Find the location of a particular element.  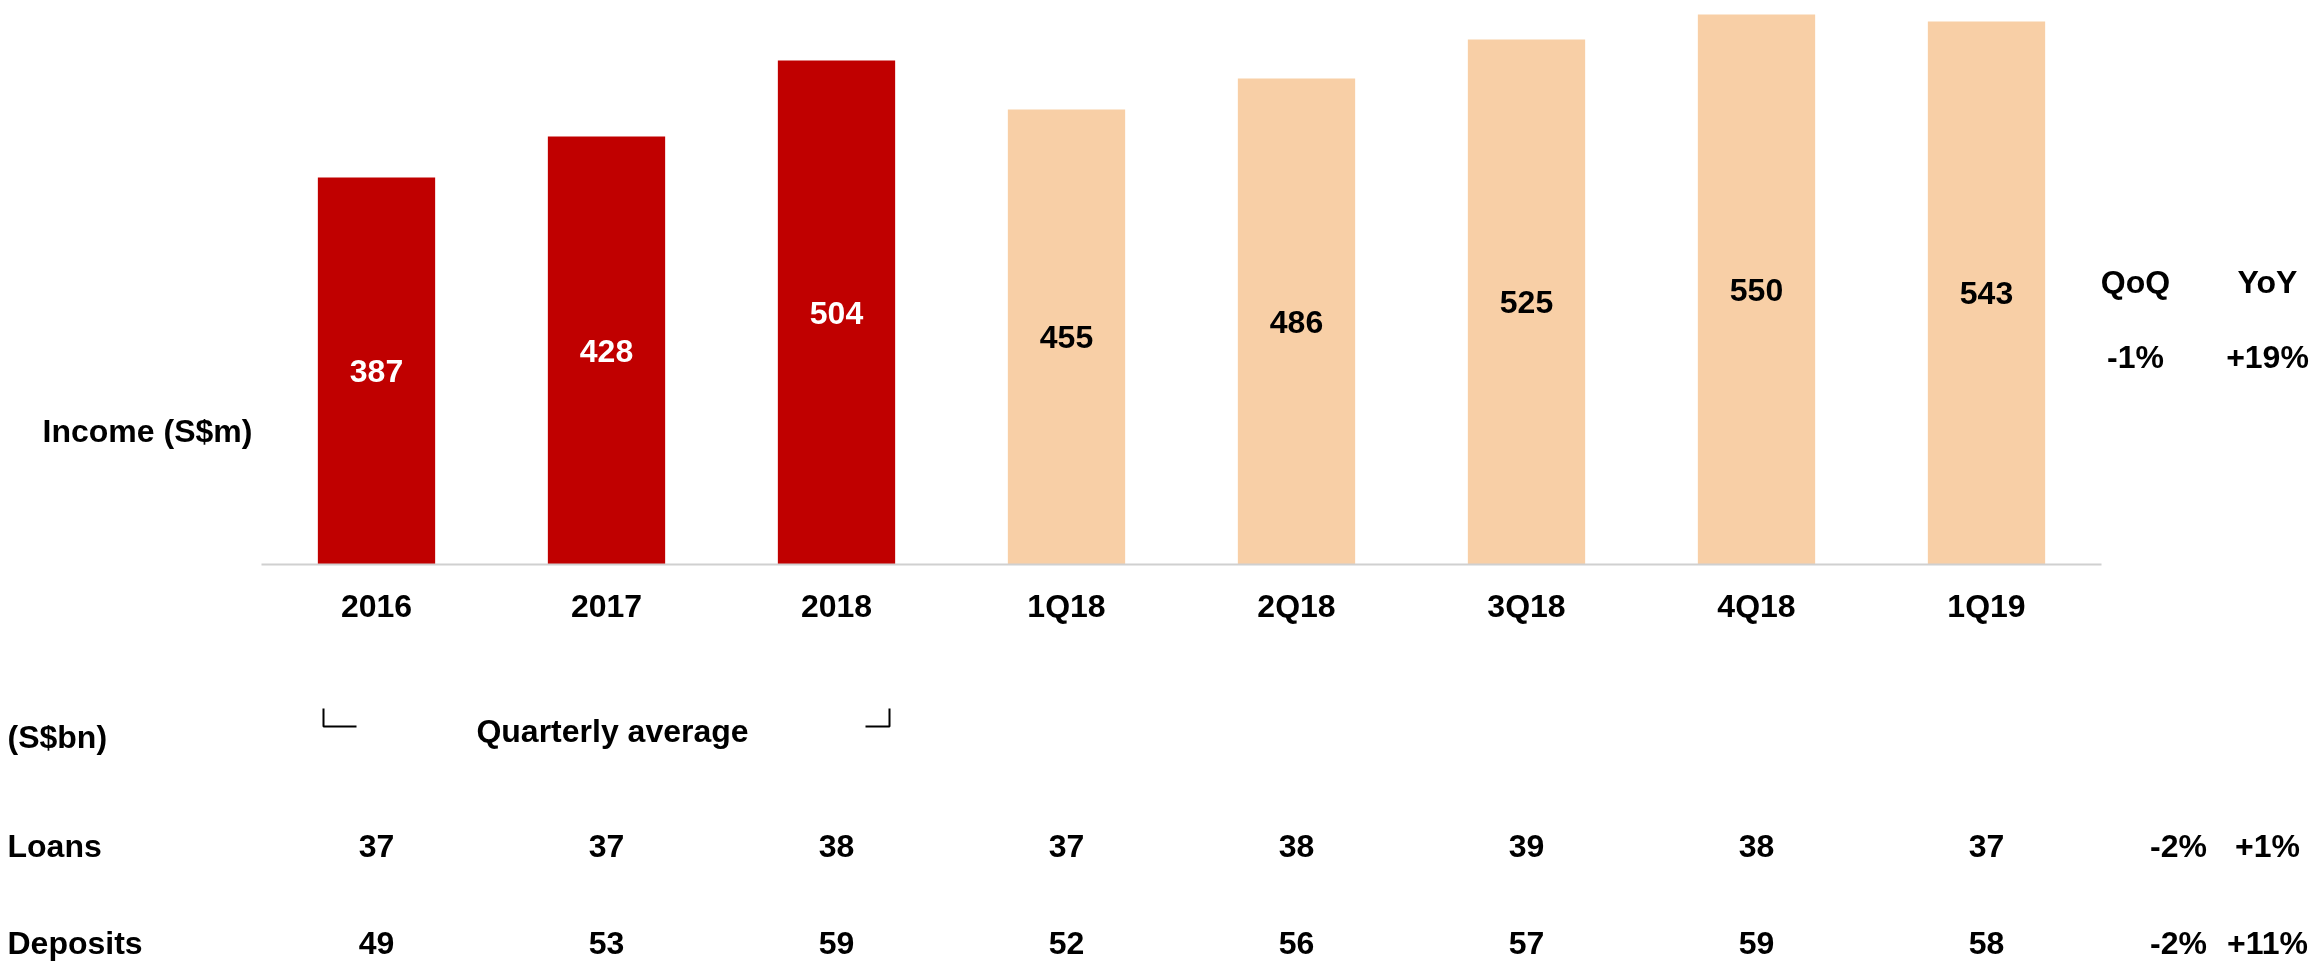

data-label: 49 is located at coordinates (376, 942).